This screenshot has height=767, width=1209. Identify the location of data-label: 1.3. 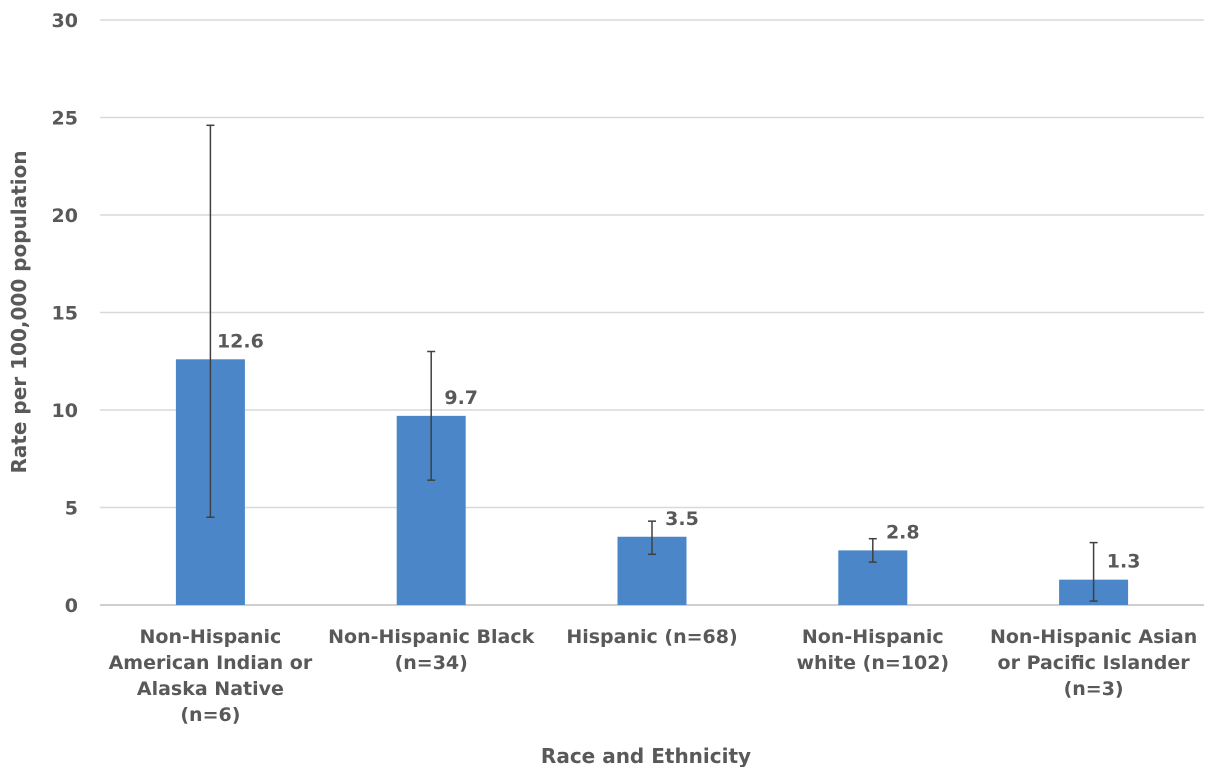
(1124, 562).